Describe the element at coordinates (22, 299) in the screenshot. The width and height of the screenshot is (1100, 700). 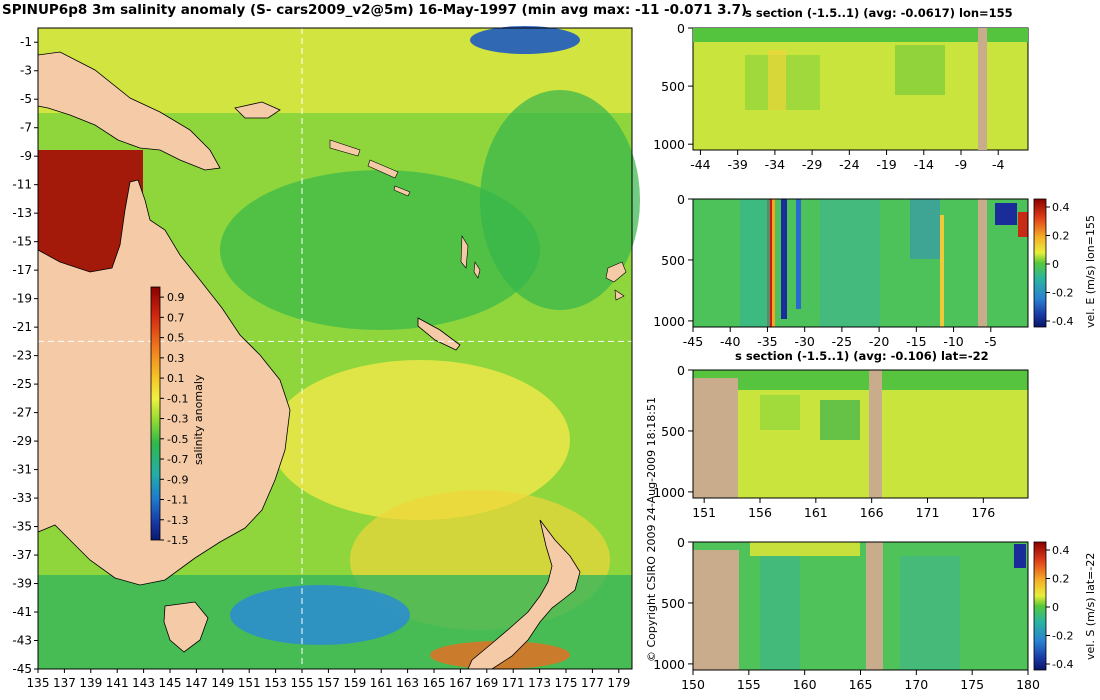
I see `map-y-tick-label: -19` at that location.